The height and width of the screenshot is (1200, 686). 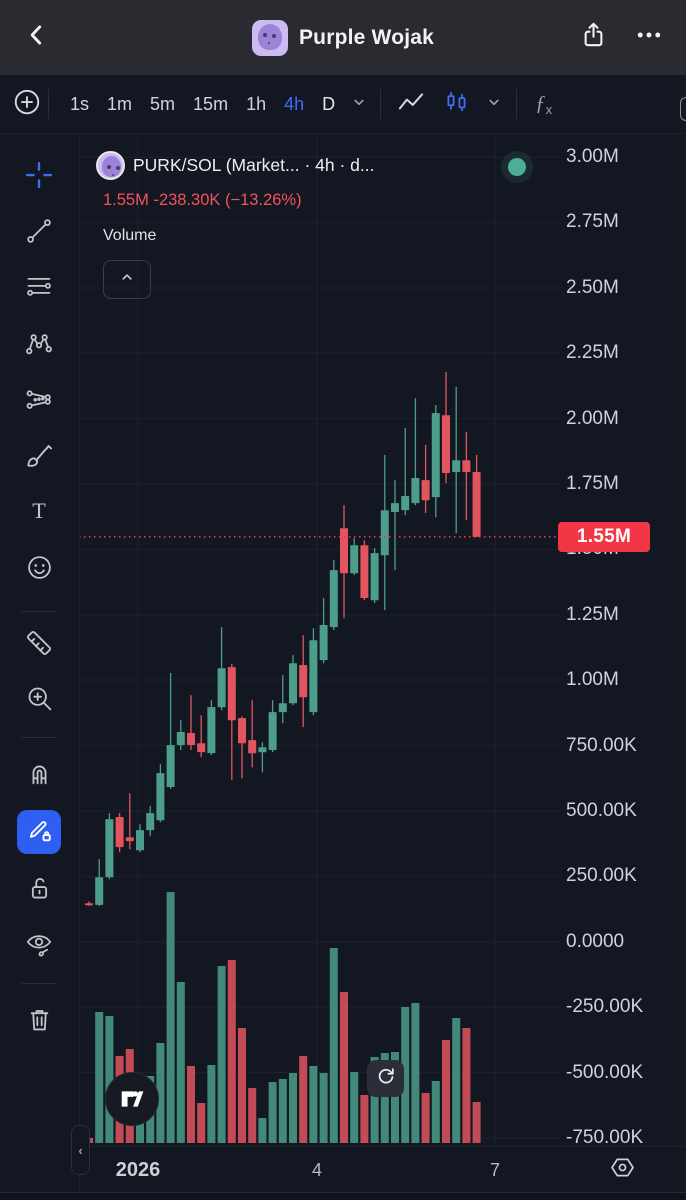 I want to click on refresh-button, so click(x=385, y=1078).